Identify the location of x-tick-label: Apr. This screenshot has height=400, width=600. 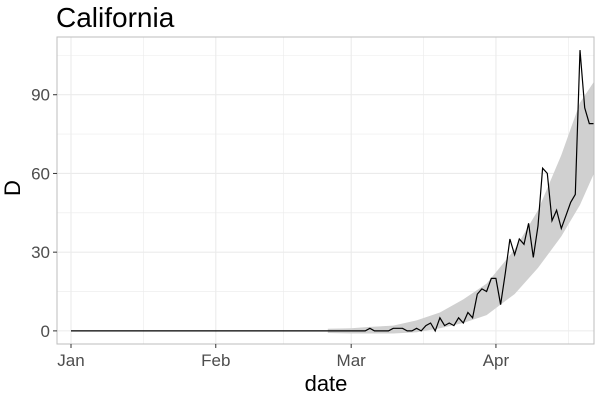
(496, 360).